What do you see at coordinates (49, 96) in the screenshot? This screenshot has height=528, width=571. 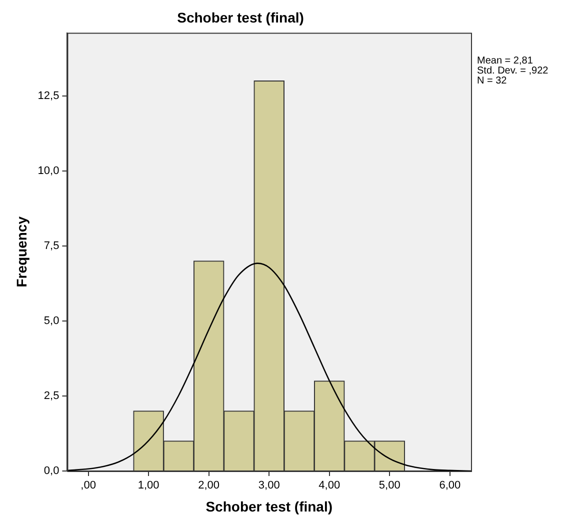 I see `y-tick-label: 12,5` at bounding box center [49, 96].